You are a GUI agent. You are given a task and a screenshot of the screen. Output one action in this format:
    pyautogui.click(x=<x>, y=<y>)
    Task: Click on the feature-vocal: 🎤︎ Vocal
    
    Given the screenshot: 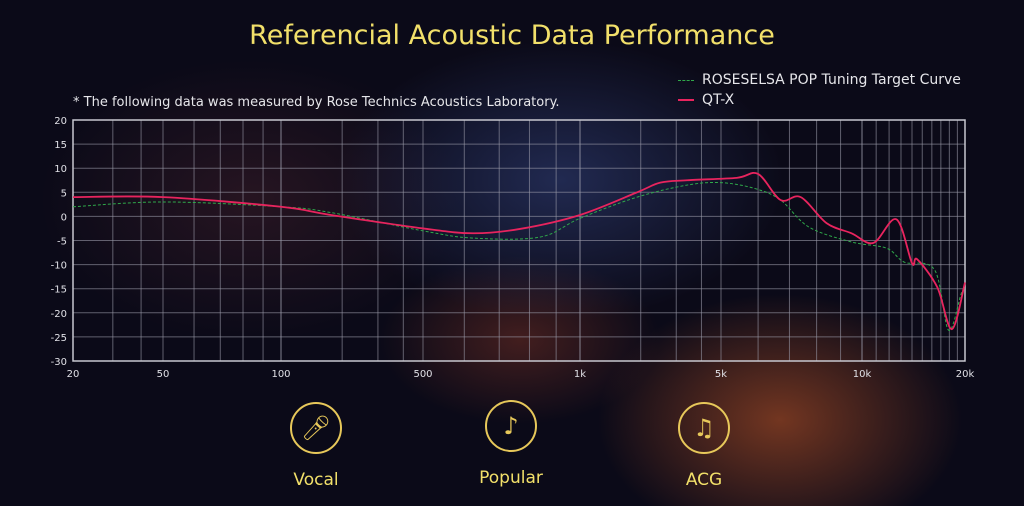 What is the action you would take?
    pyautogui.click(x=316, y=446)
    